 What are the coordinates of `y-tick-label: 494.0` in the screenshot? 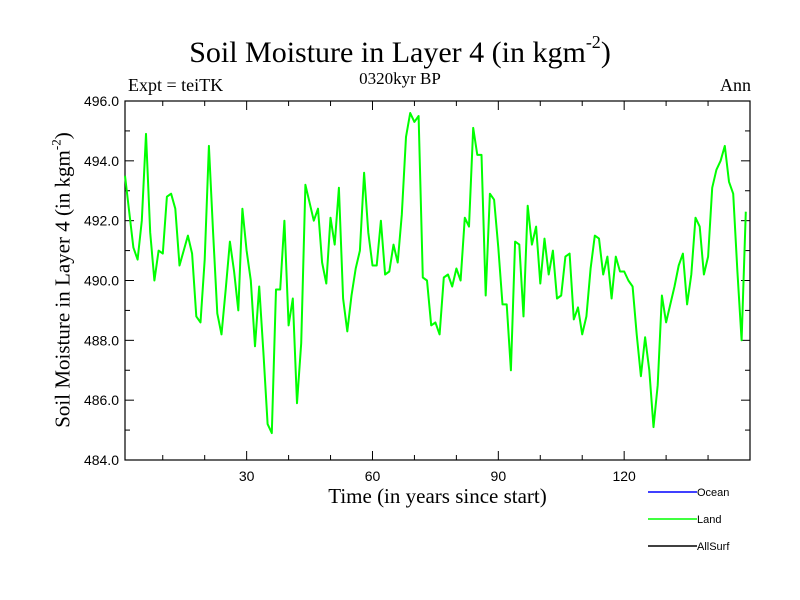 It's located at (101, 161).